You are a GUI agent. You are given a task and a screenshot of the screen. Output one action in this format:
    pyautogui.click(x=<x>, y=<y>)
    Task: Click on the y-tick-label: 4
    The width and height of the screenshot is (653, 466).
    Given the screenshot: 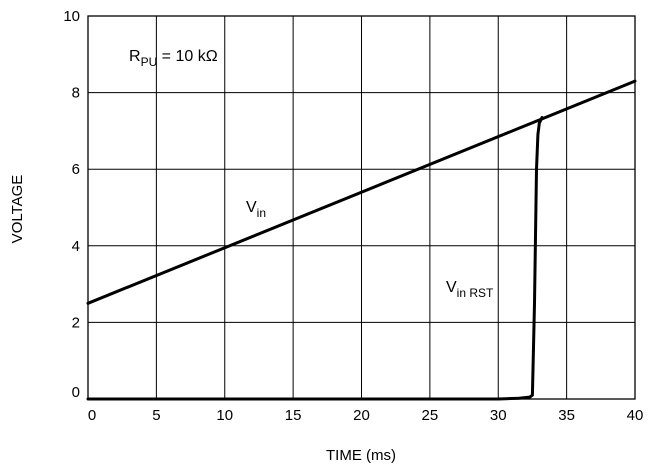 What is the action you would take?
    pyautogui.click(x=76, y=246)
    